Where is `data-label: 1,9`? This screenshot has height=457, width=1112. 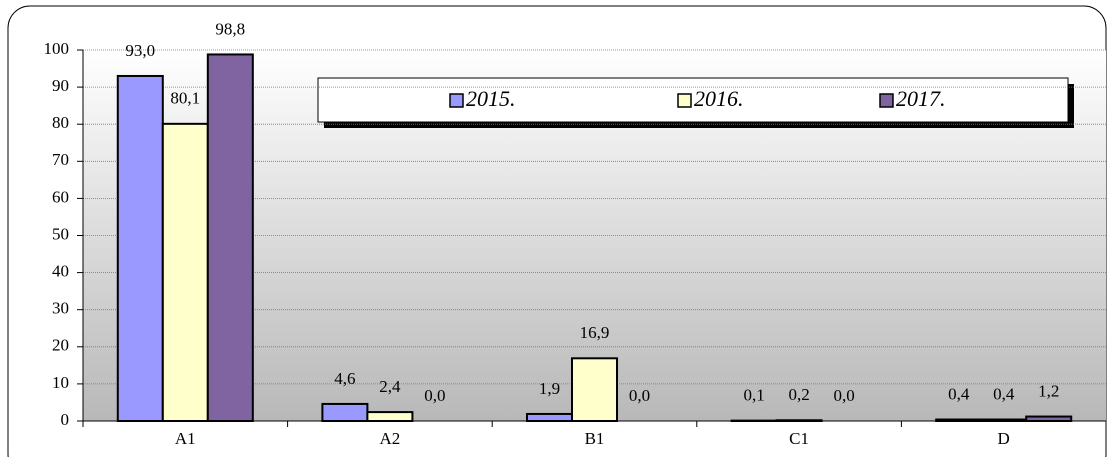
data-label: 1,9 is located at coordinates (549, 388).